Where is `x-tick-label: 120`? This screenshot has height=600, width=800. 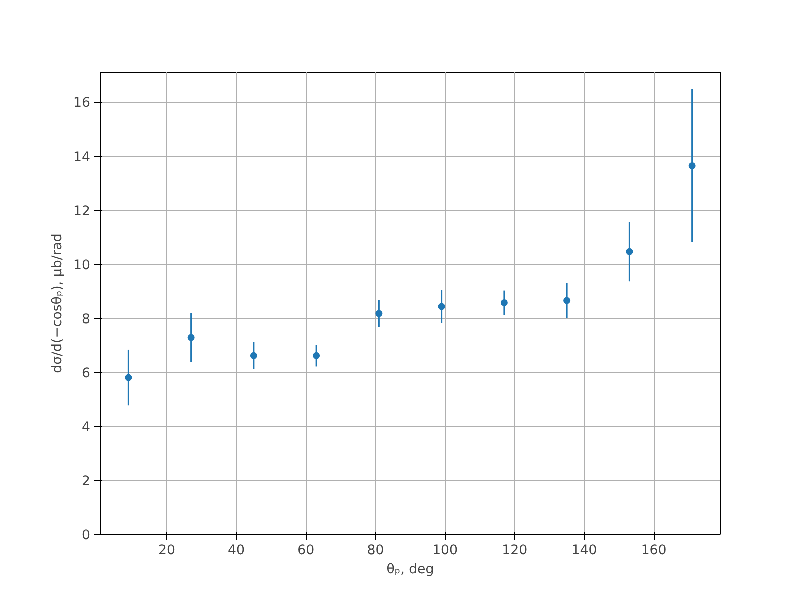
x-tick-label: 120 is located at coordinates (515, 551).